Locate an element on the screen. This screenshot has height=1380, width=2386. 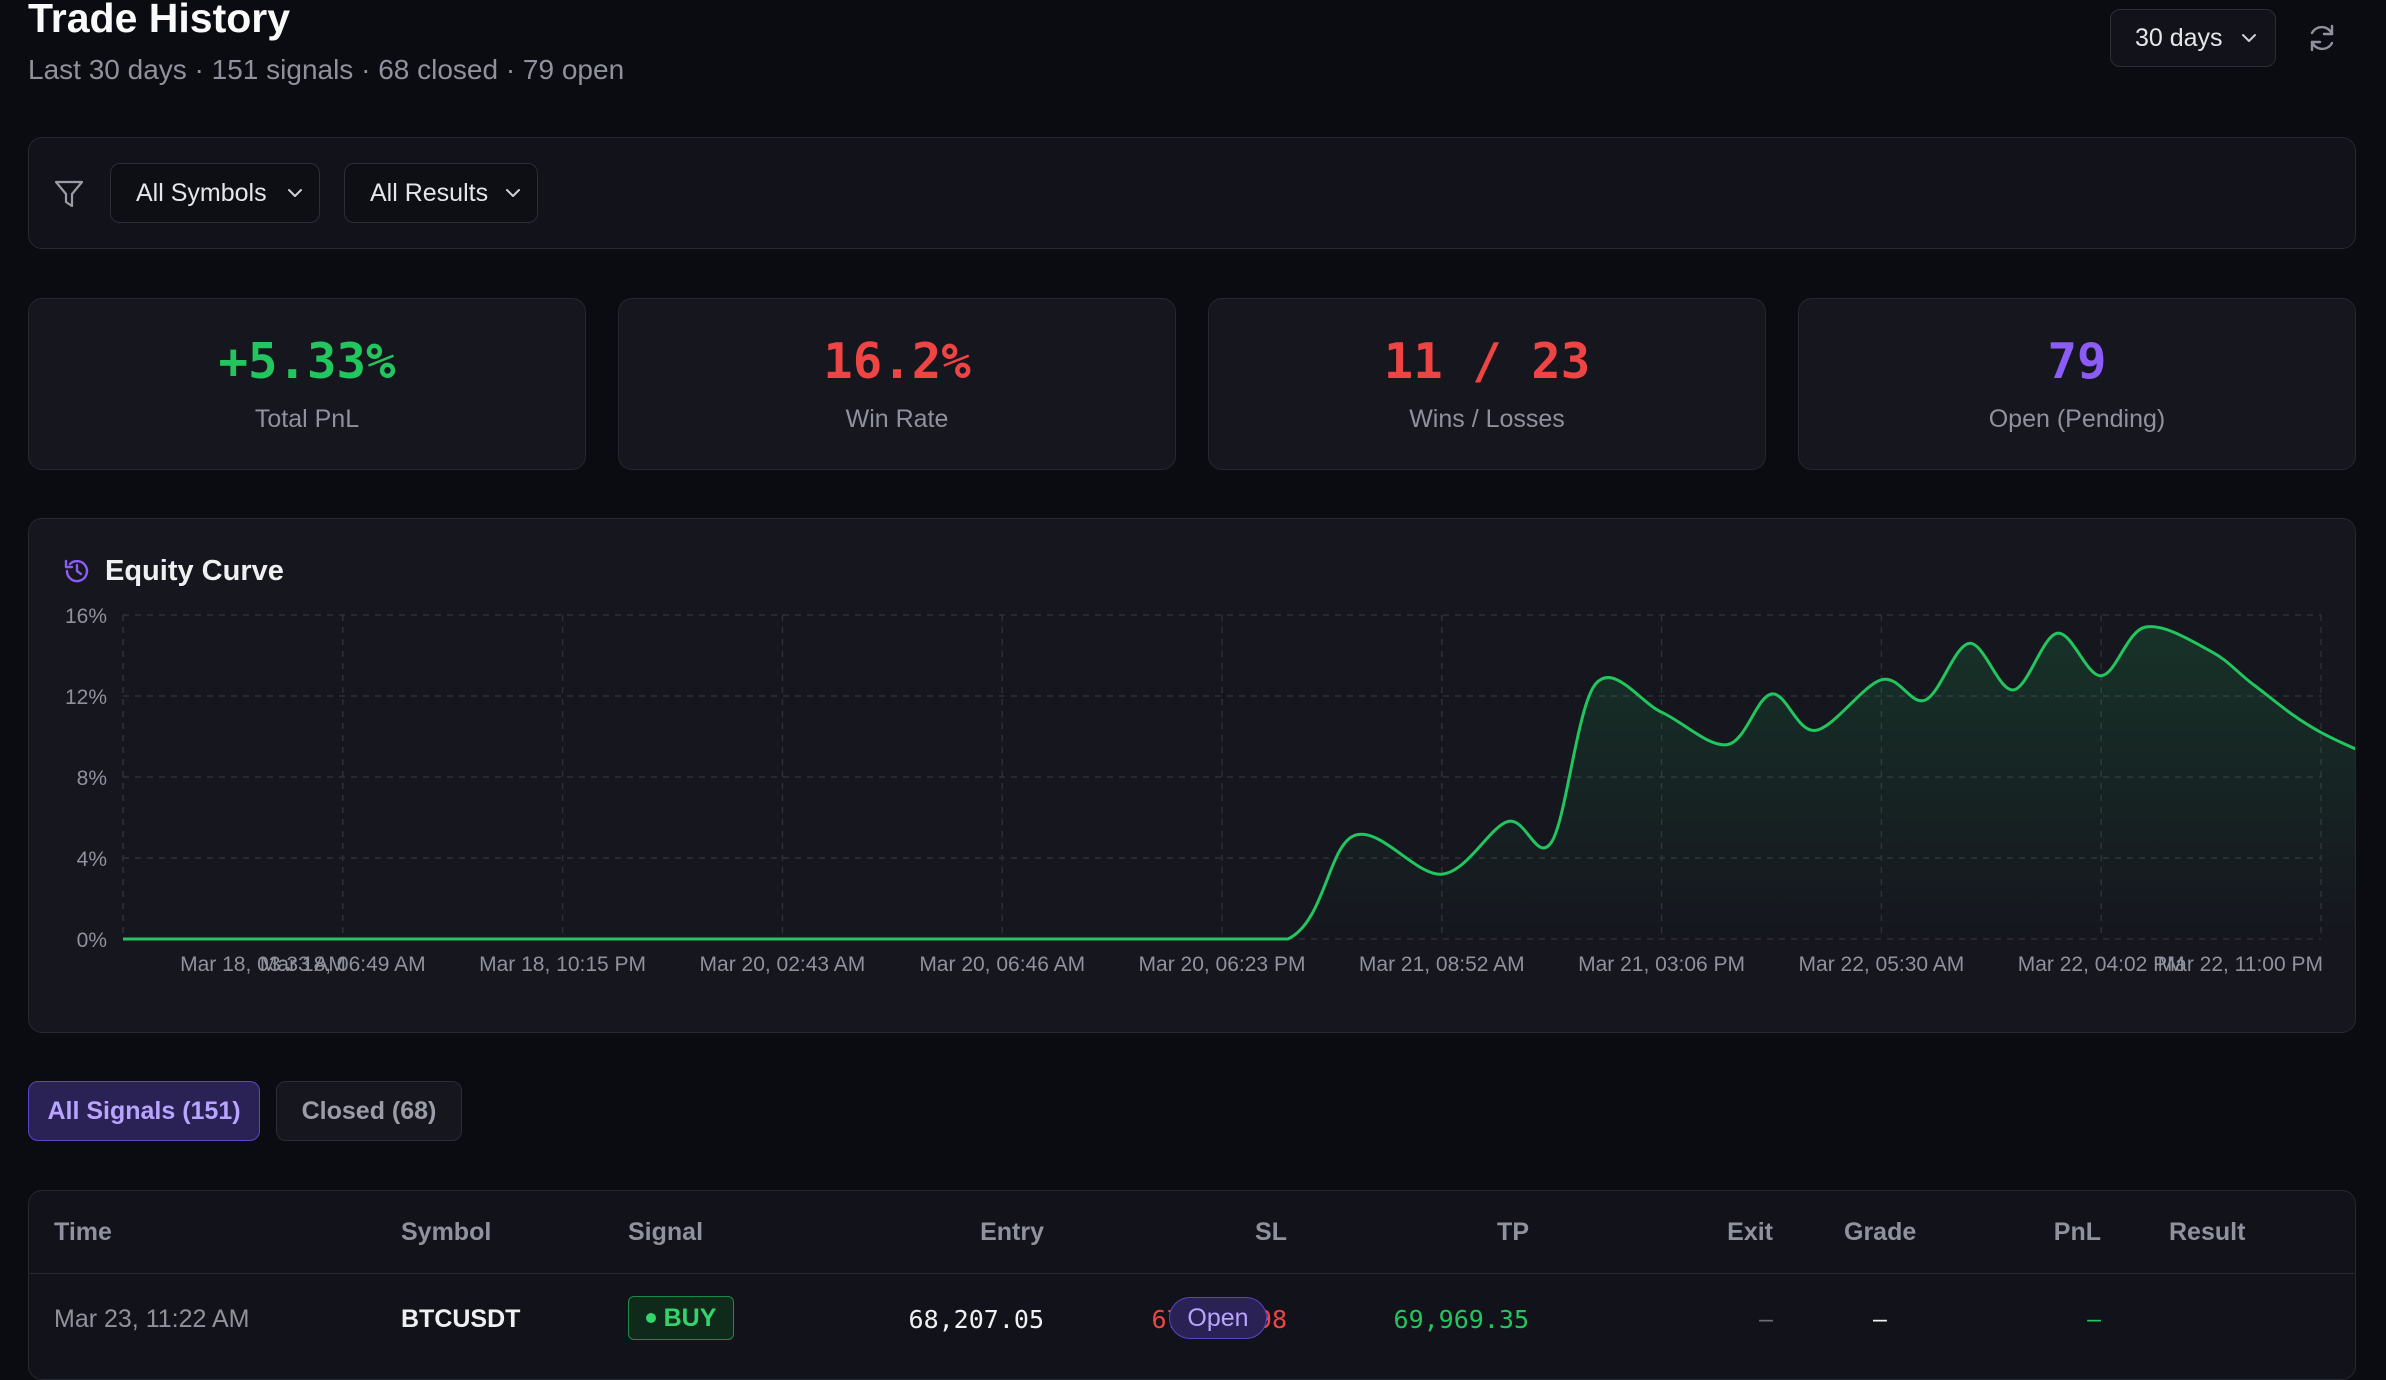
x-tick-label: Mar 20, 02:43 AM is located at coordinates (783, 964).